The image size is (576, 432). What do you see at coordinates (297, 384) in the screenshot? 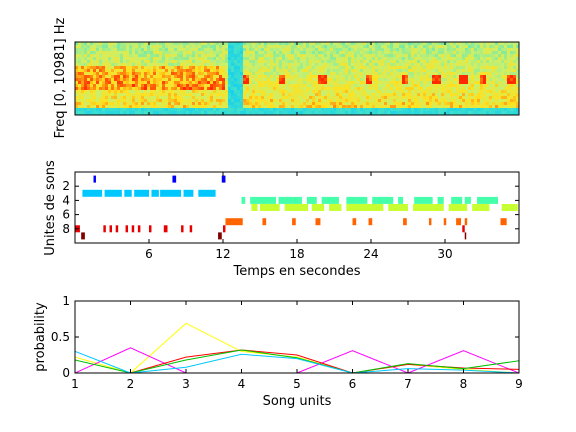
I see `probability-xtick-label: 5` at bounding box center [297, 384].